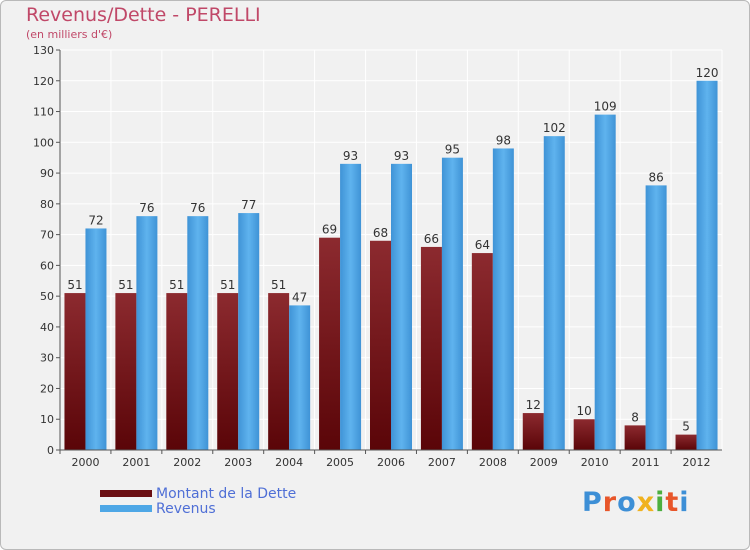  I want to click on x-tick-label: 2003, so click(238, 462).